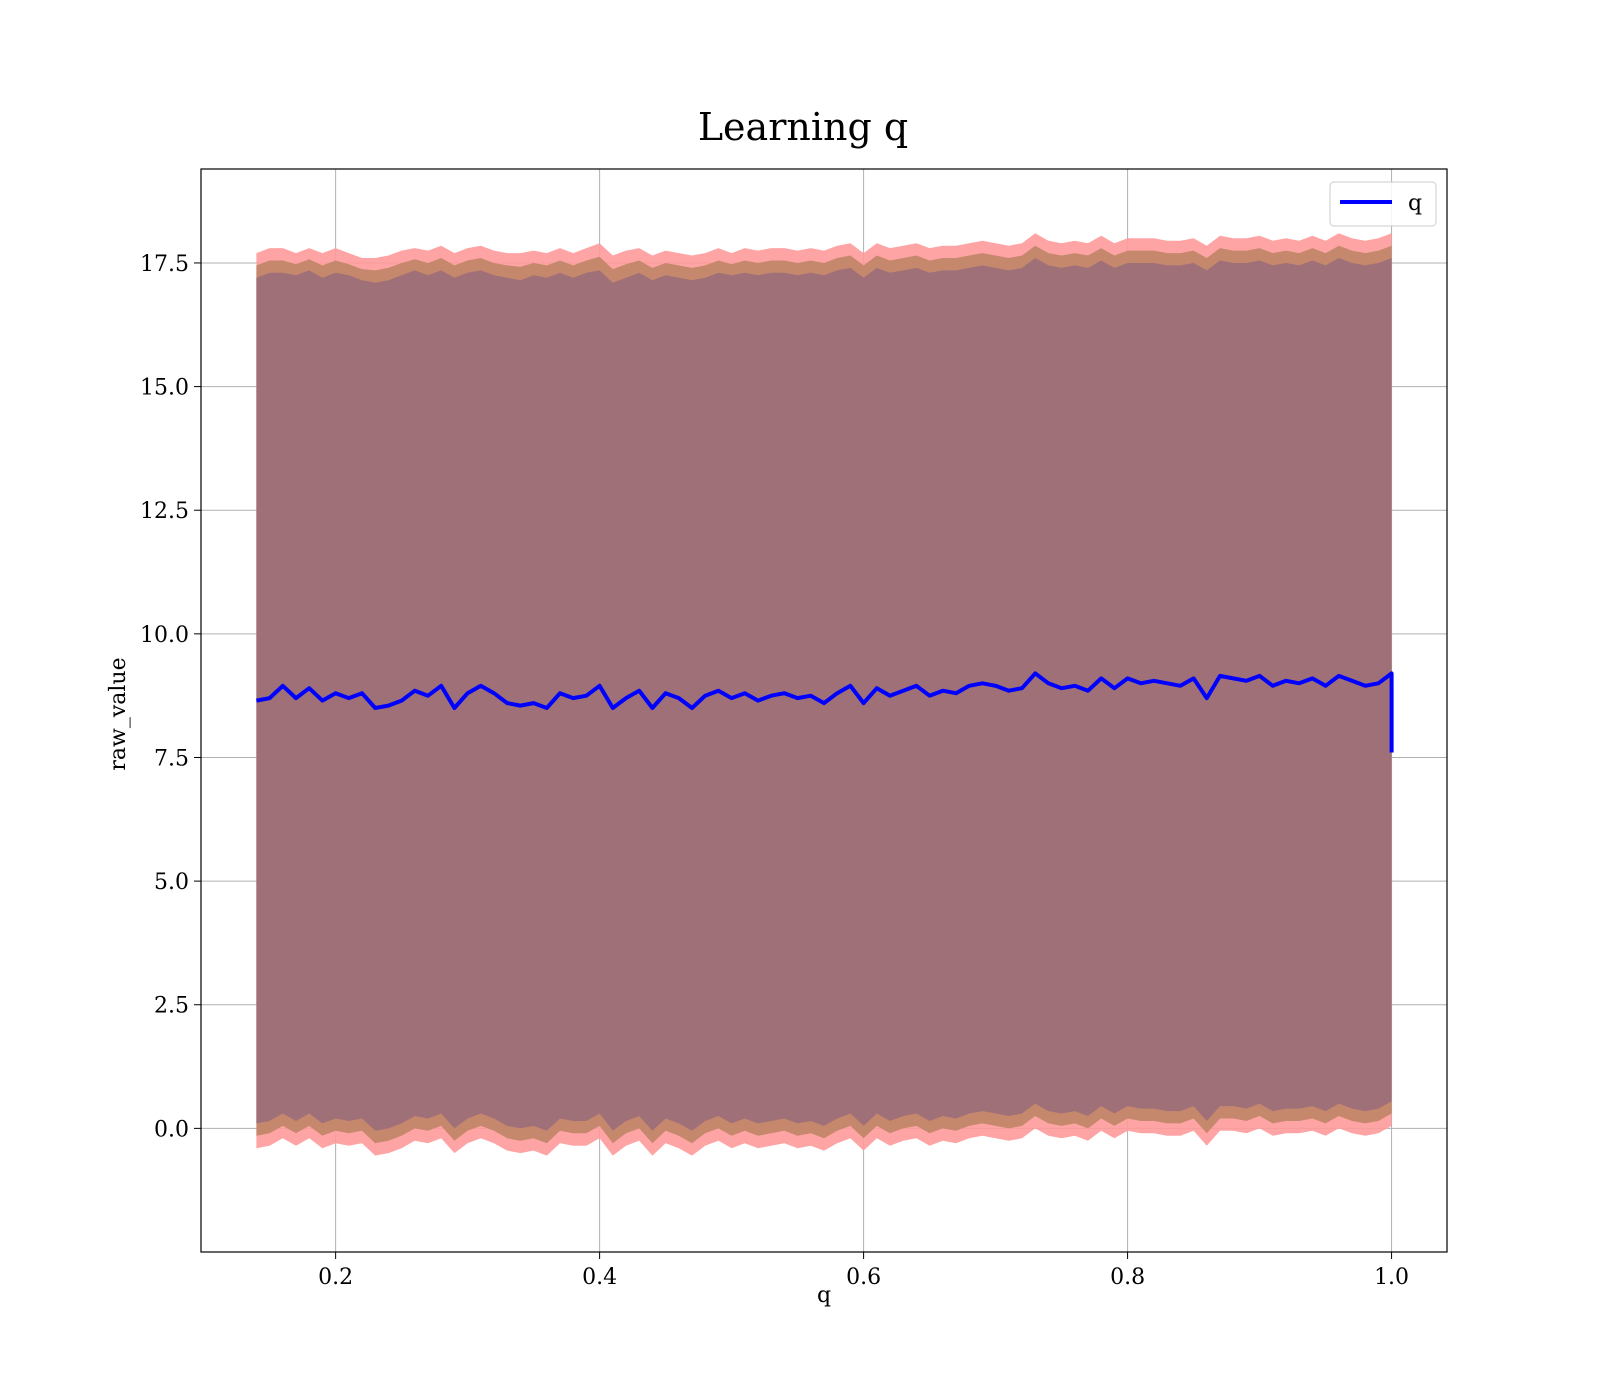 The image size is (1600, 1400). Describe the element at coordinates (1415, 203) in the screenshot. I see `legend-label-q: q` at that location.